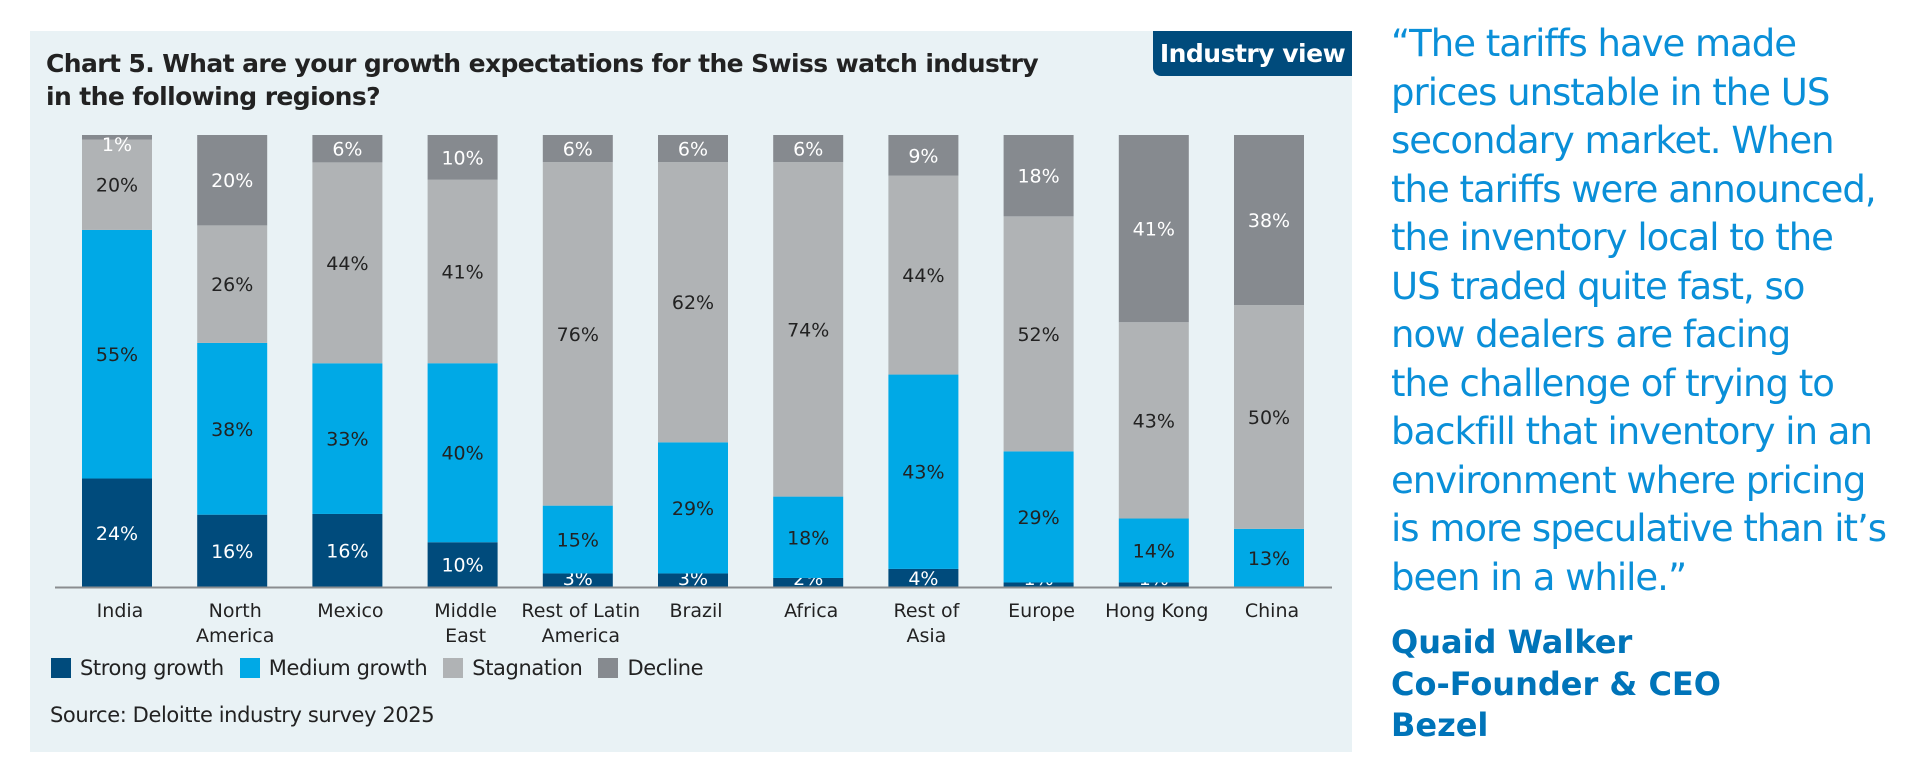 This screenshot has height=781, width=1922. Describe the element at coordinates (1594, 43) in the screenshot. I see `quote-line: “The tariffs have made` at that location.